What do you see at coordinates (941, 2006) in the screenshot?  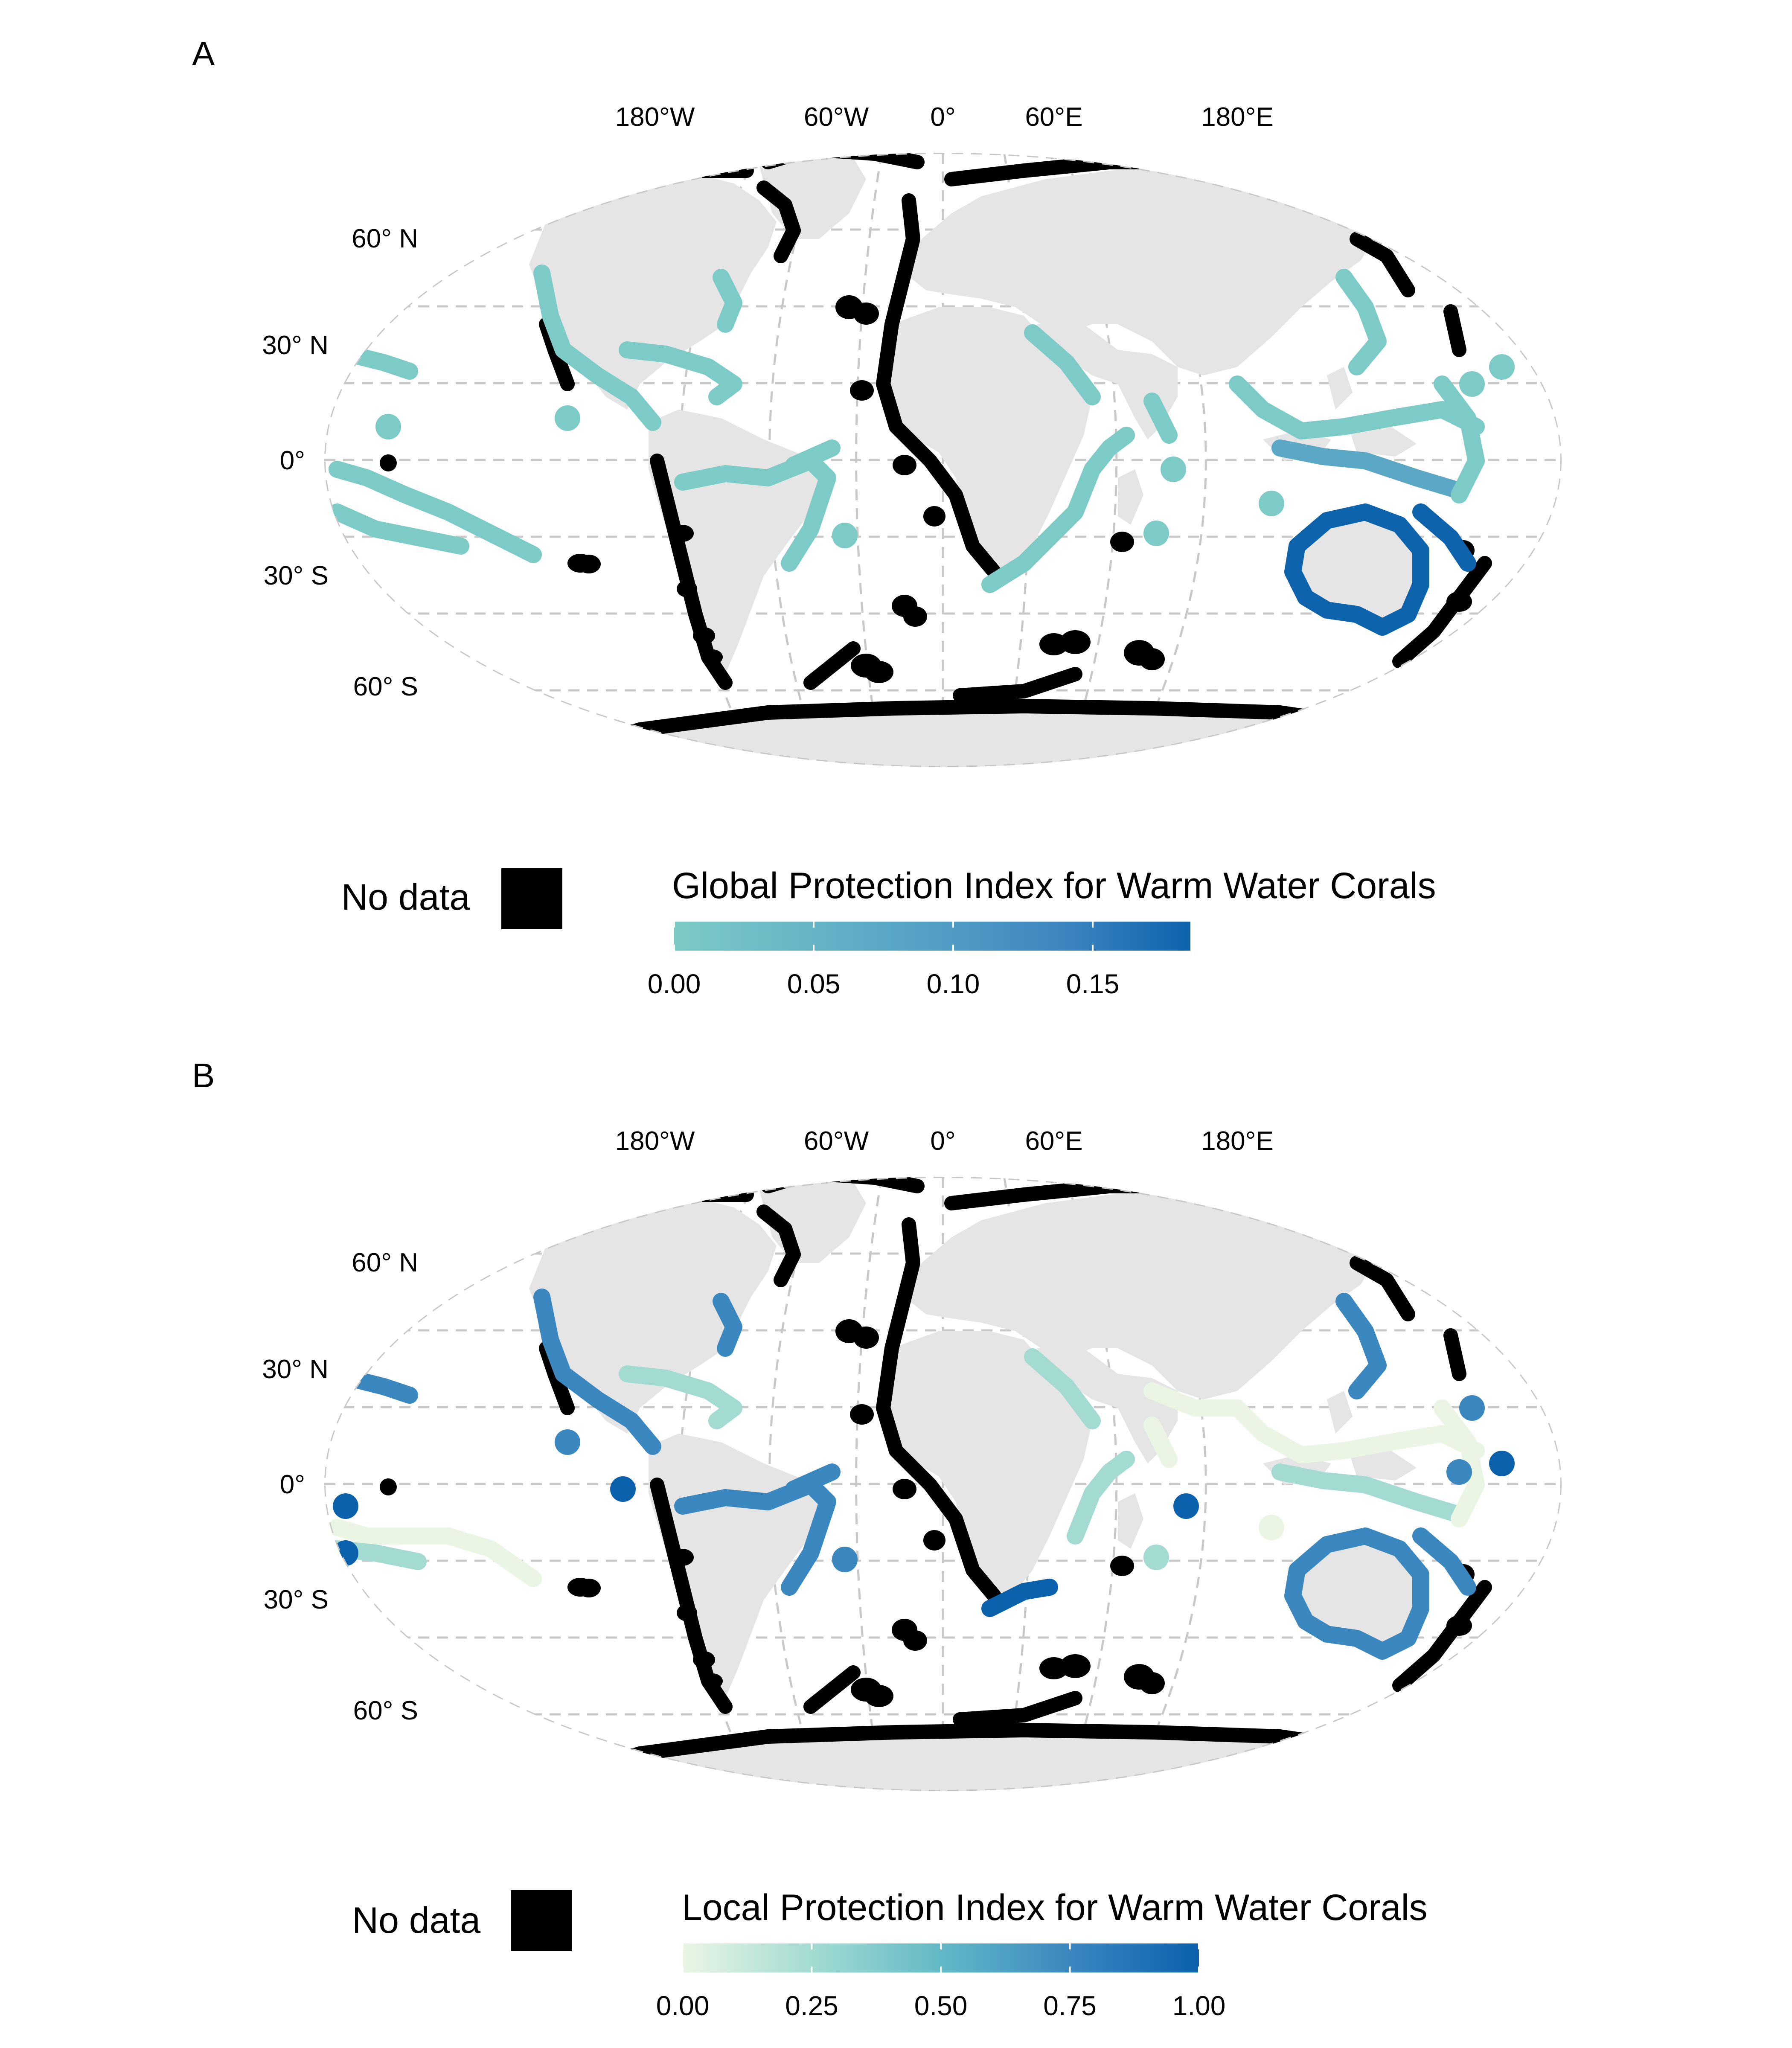 I see `legend-tick-label: 0.50` at bounding box center [941, 2006].